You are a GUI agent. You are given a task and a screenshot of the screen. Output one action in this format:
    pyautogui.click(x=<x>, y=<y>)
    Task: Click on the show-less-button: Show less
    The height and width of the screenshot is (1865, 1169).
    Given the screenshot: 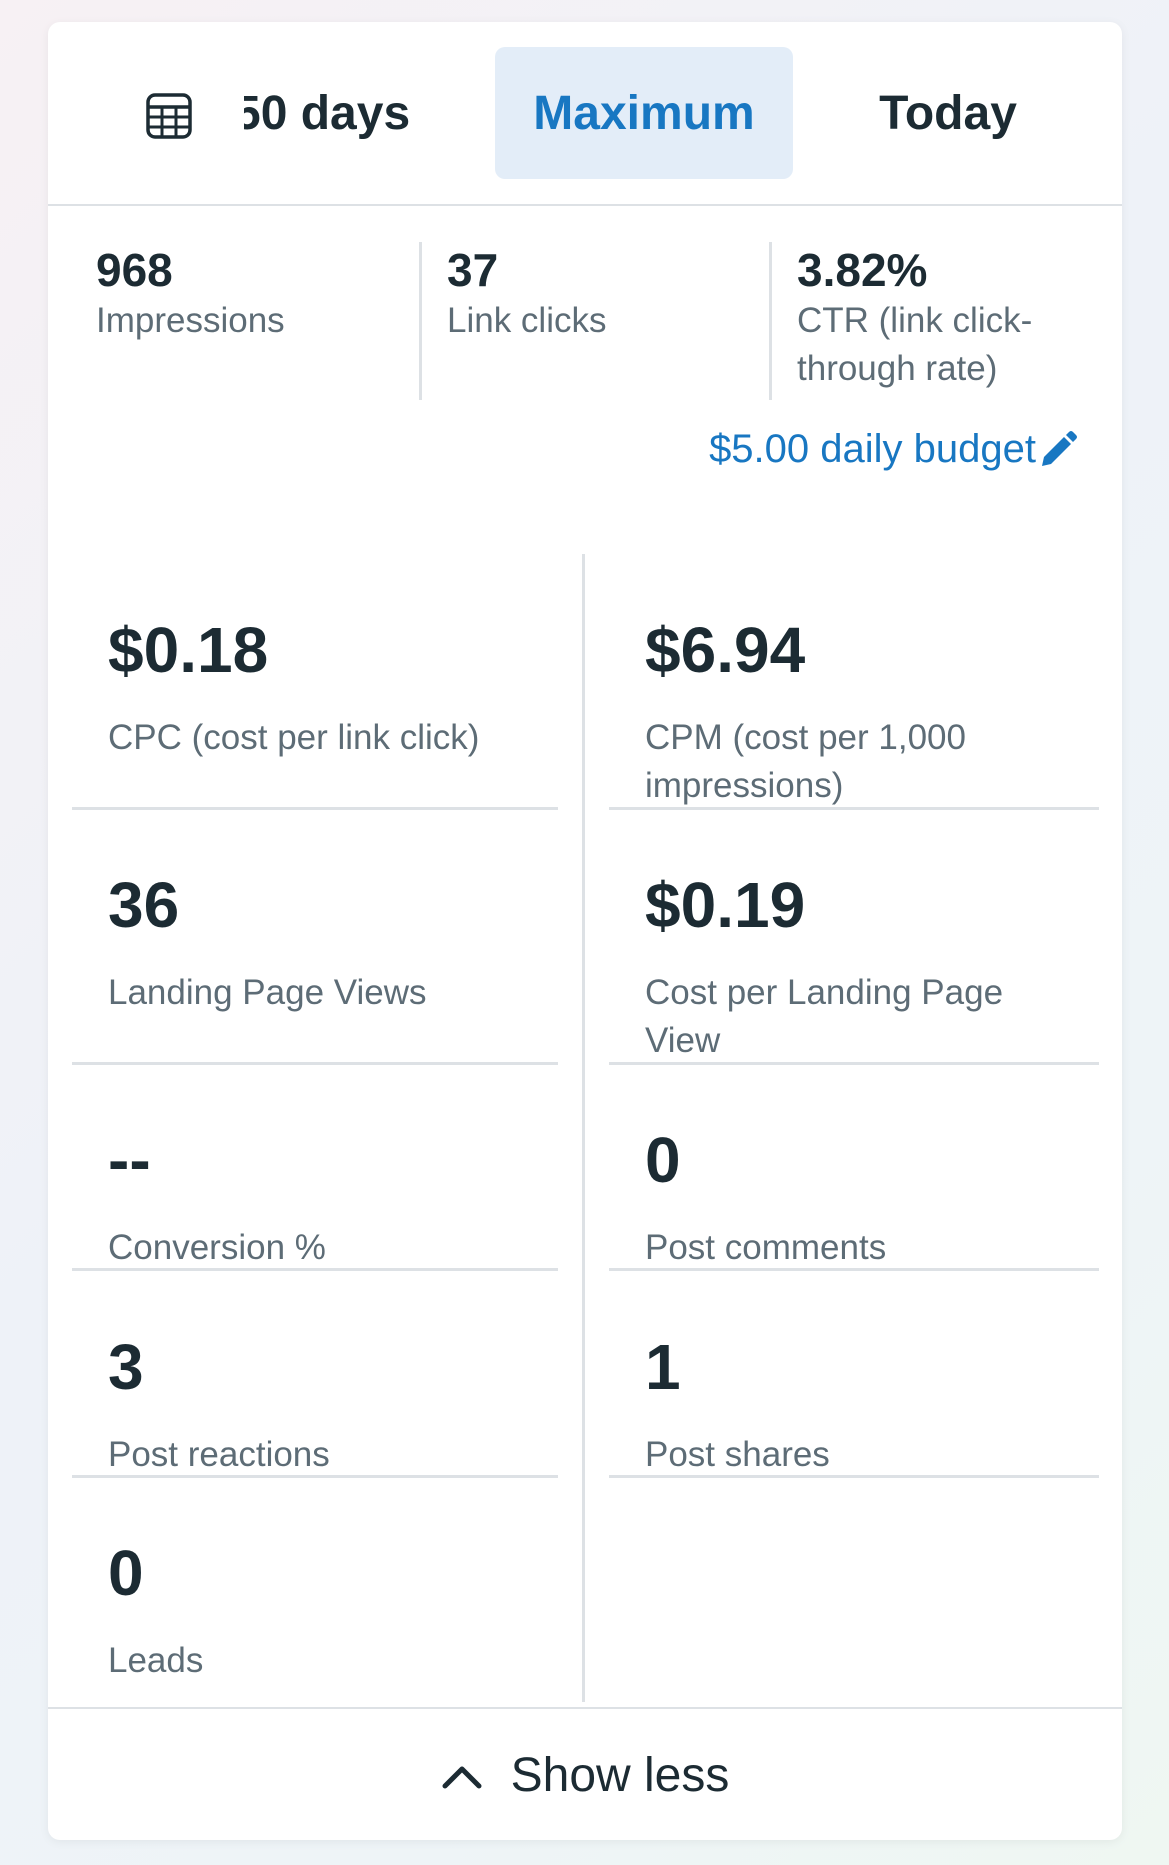 What is the action you would take?
    pyautogui.click(x=585, y=1773)
    